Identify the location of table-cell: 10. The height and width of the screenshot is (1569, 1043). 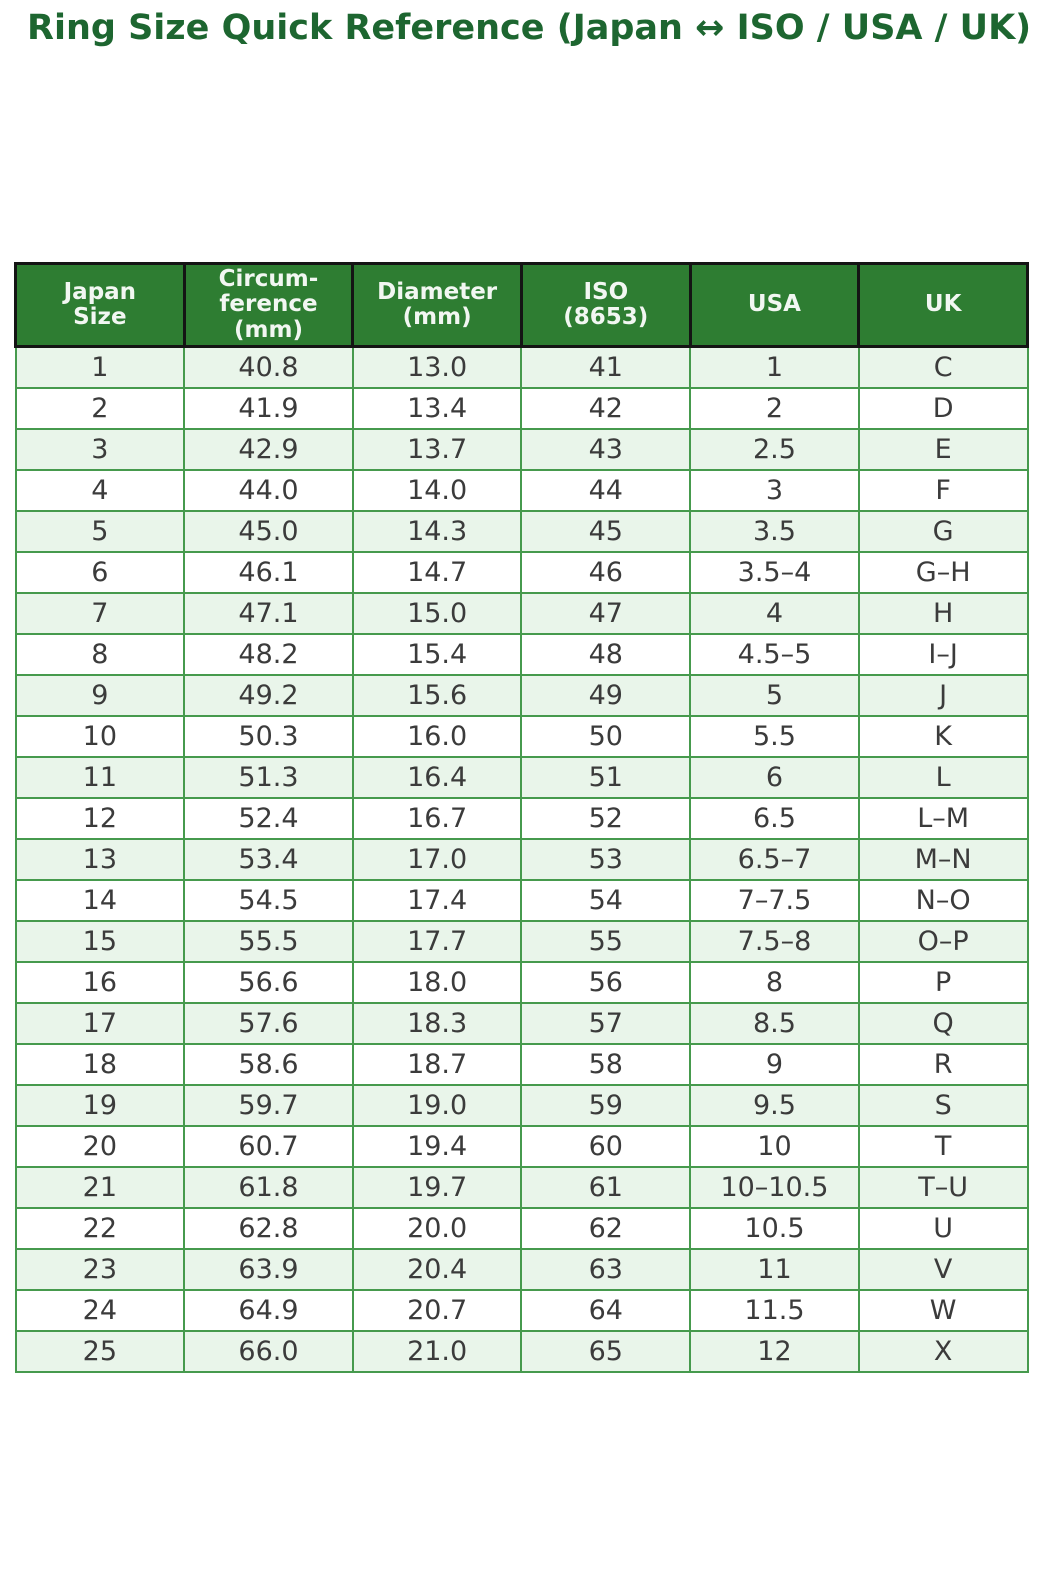
(774, 1146).